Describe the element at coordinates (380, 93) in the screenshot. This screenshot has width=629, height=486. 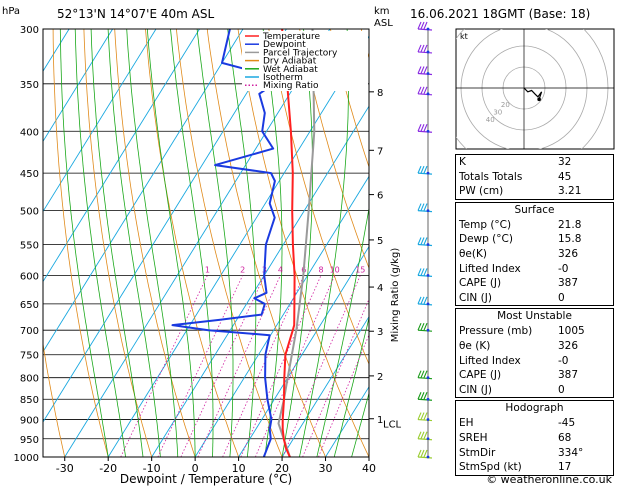
I see `km-tick-label: 8` at that location.